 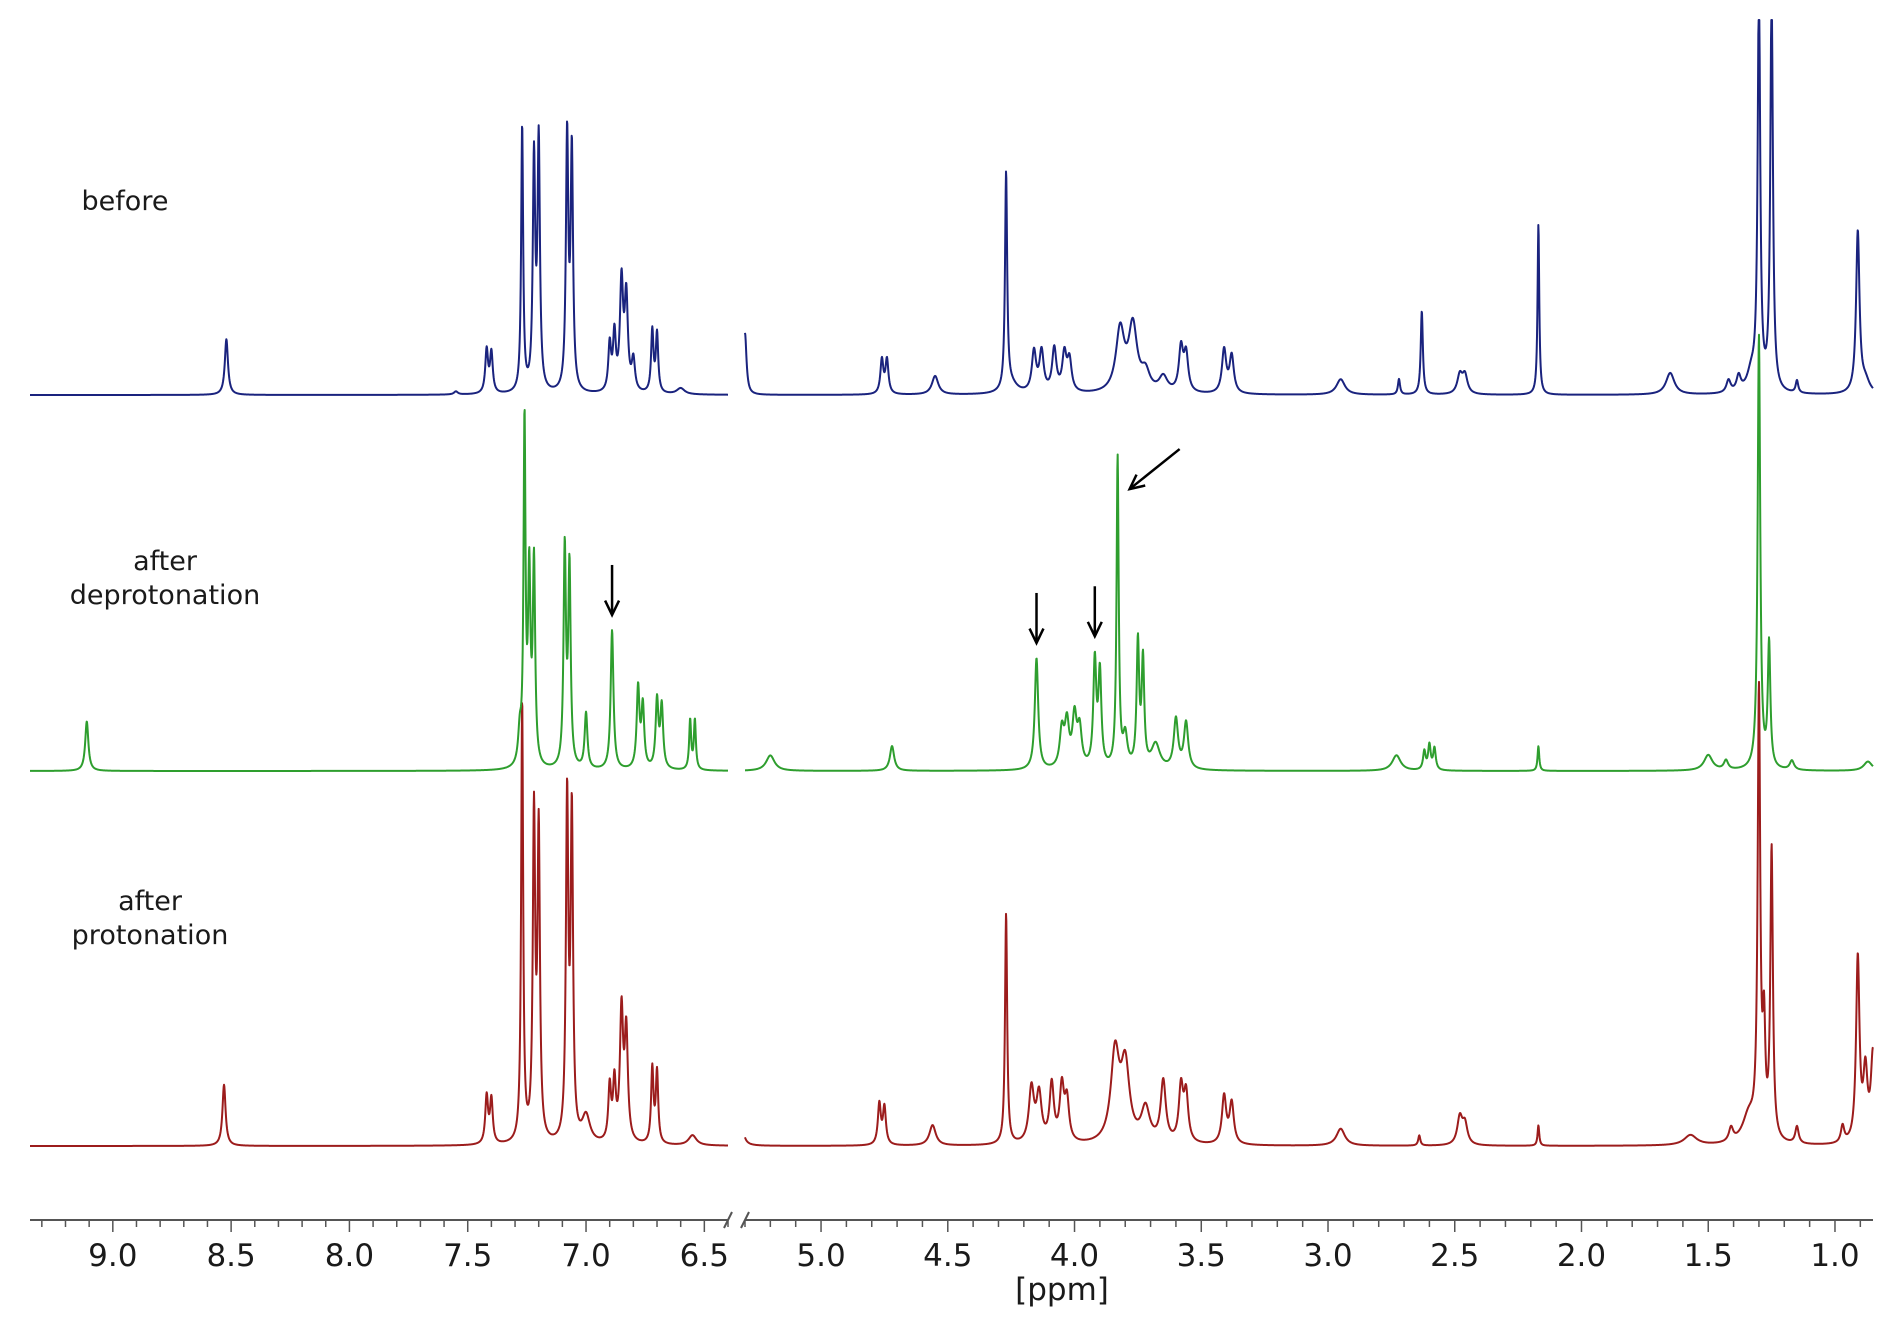 I want to click on tick-label: 8.0, so click(x=349, y=1256).